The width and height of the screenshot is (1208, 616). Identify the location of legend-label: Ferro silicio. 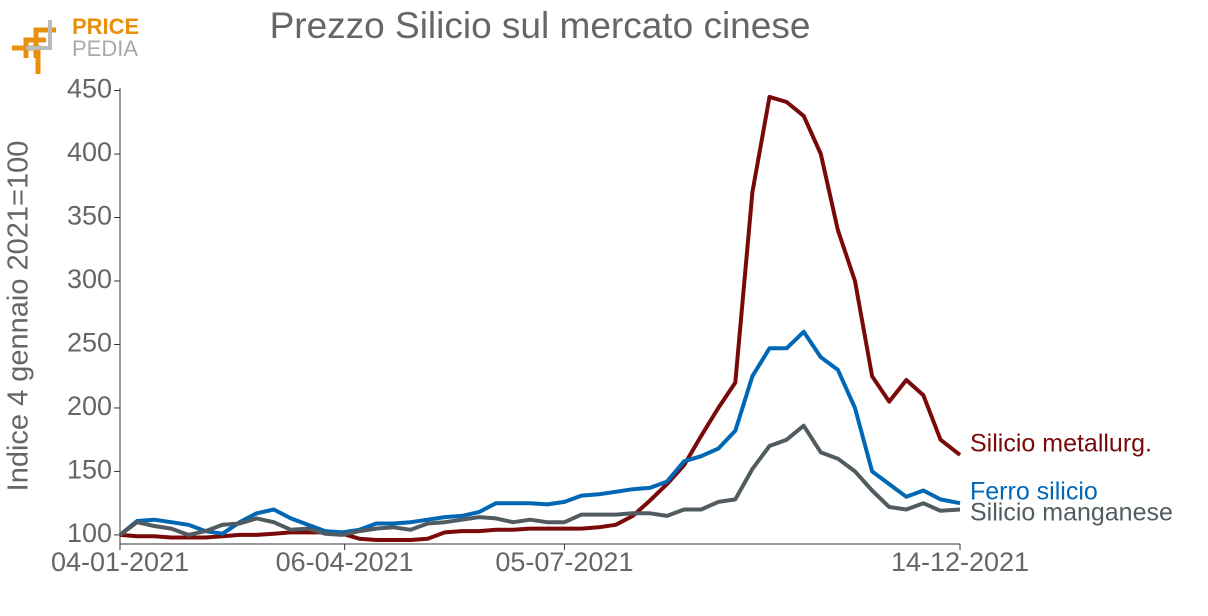
(1034, 492).